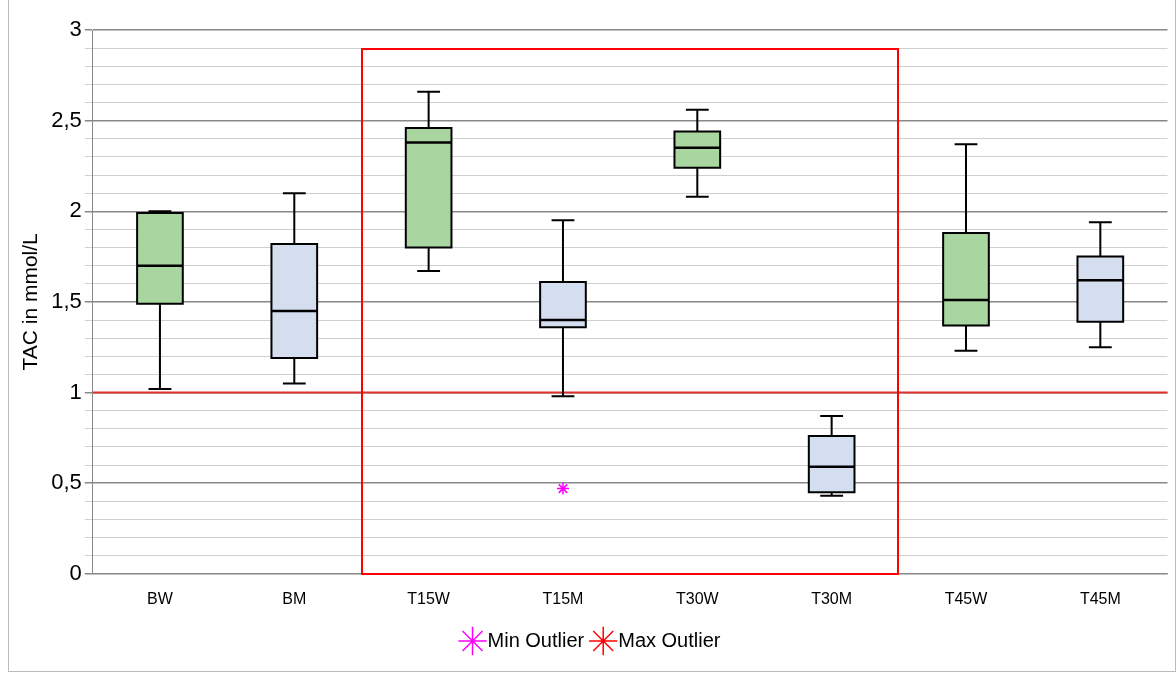 The height and width of the screenshot is (673, 1176). I want to click on y-tick-label: 1, so click(75, 391).